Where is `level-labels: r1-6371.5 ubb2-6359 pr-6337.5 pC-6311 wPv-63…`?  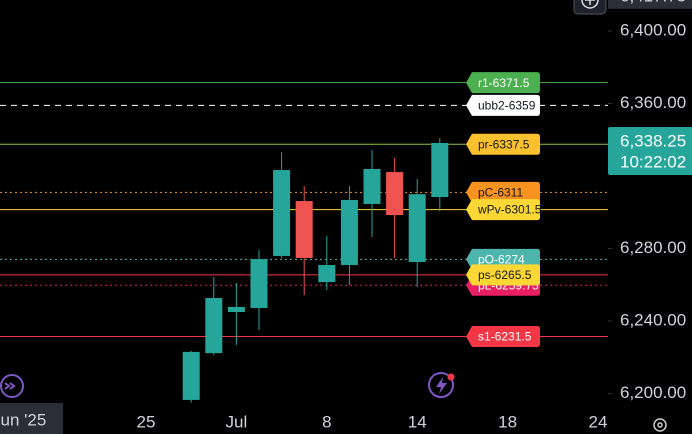 level-labels: r1-6371.5 ubb2-6359 pr-6337.5 pC-6311 wPv-63… is located at coordinates (504, 209).